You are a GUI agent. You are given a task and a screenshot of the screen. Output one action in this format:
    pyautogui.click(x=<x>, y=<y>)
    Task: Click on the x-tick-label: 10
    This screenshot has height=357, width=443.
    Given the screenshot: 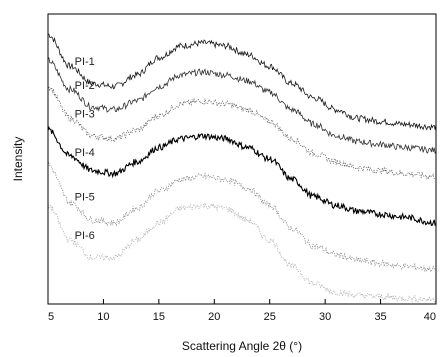 What is the action you would take?
    pyautogui.click(x=103, y=317)
    